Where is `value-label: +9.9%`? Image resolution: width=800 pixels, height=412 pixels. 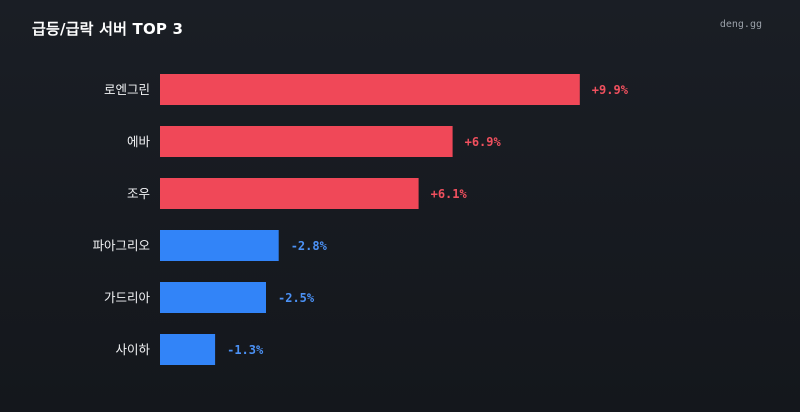 value-label: +9.9% is located at coordinates (610, 90).